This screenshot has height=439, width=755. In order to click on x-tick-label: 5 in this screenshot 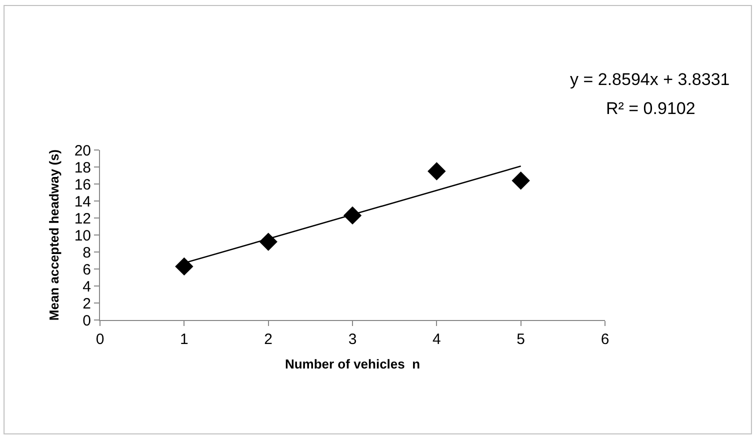, I will do `click(520, 339)`.